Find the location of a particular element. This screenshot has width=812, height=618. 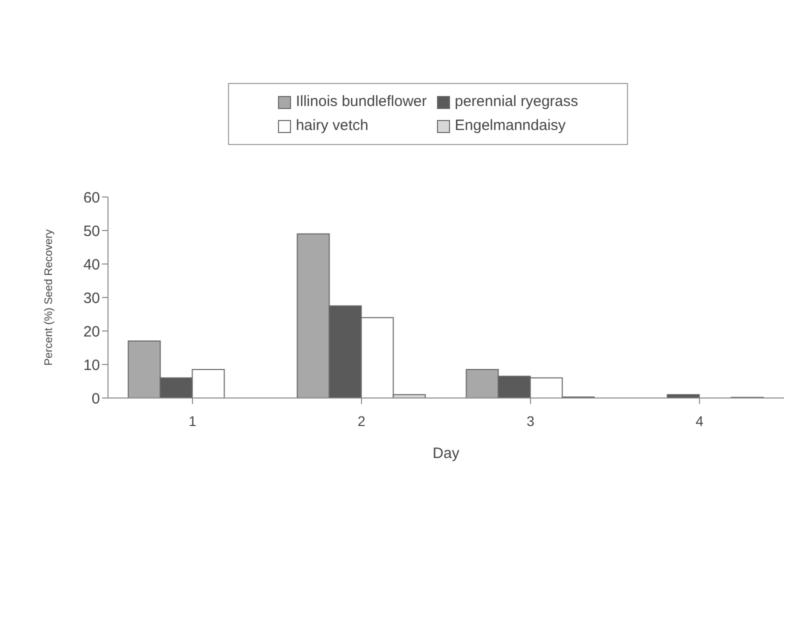

x-tick-label: 2 is located at coordinates (362, 420).